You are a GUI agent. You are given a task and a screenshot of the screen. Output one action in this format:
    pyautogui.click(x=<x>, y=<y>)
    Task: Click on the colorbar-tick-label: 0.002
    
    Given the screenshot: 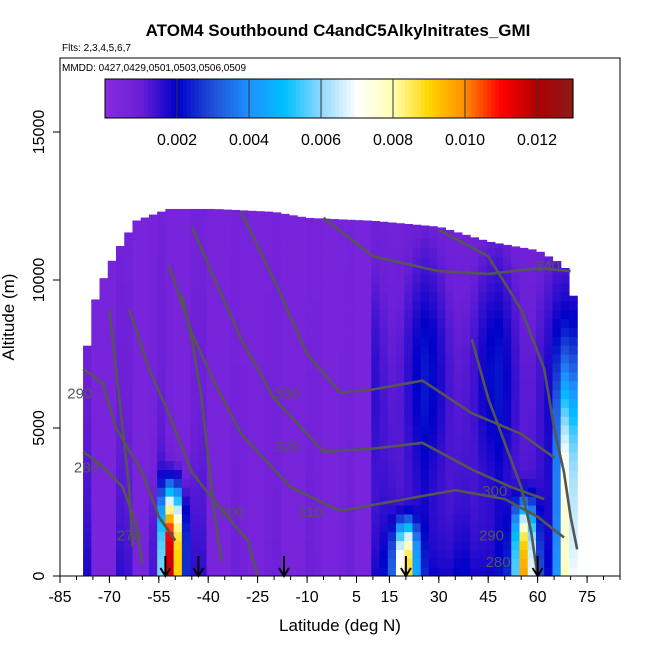 What is the action you would take?
    pyautogui.click(x=177, y=140)
    